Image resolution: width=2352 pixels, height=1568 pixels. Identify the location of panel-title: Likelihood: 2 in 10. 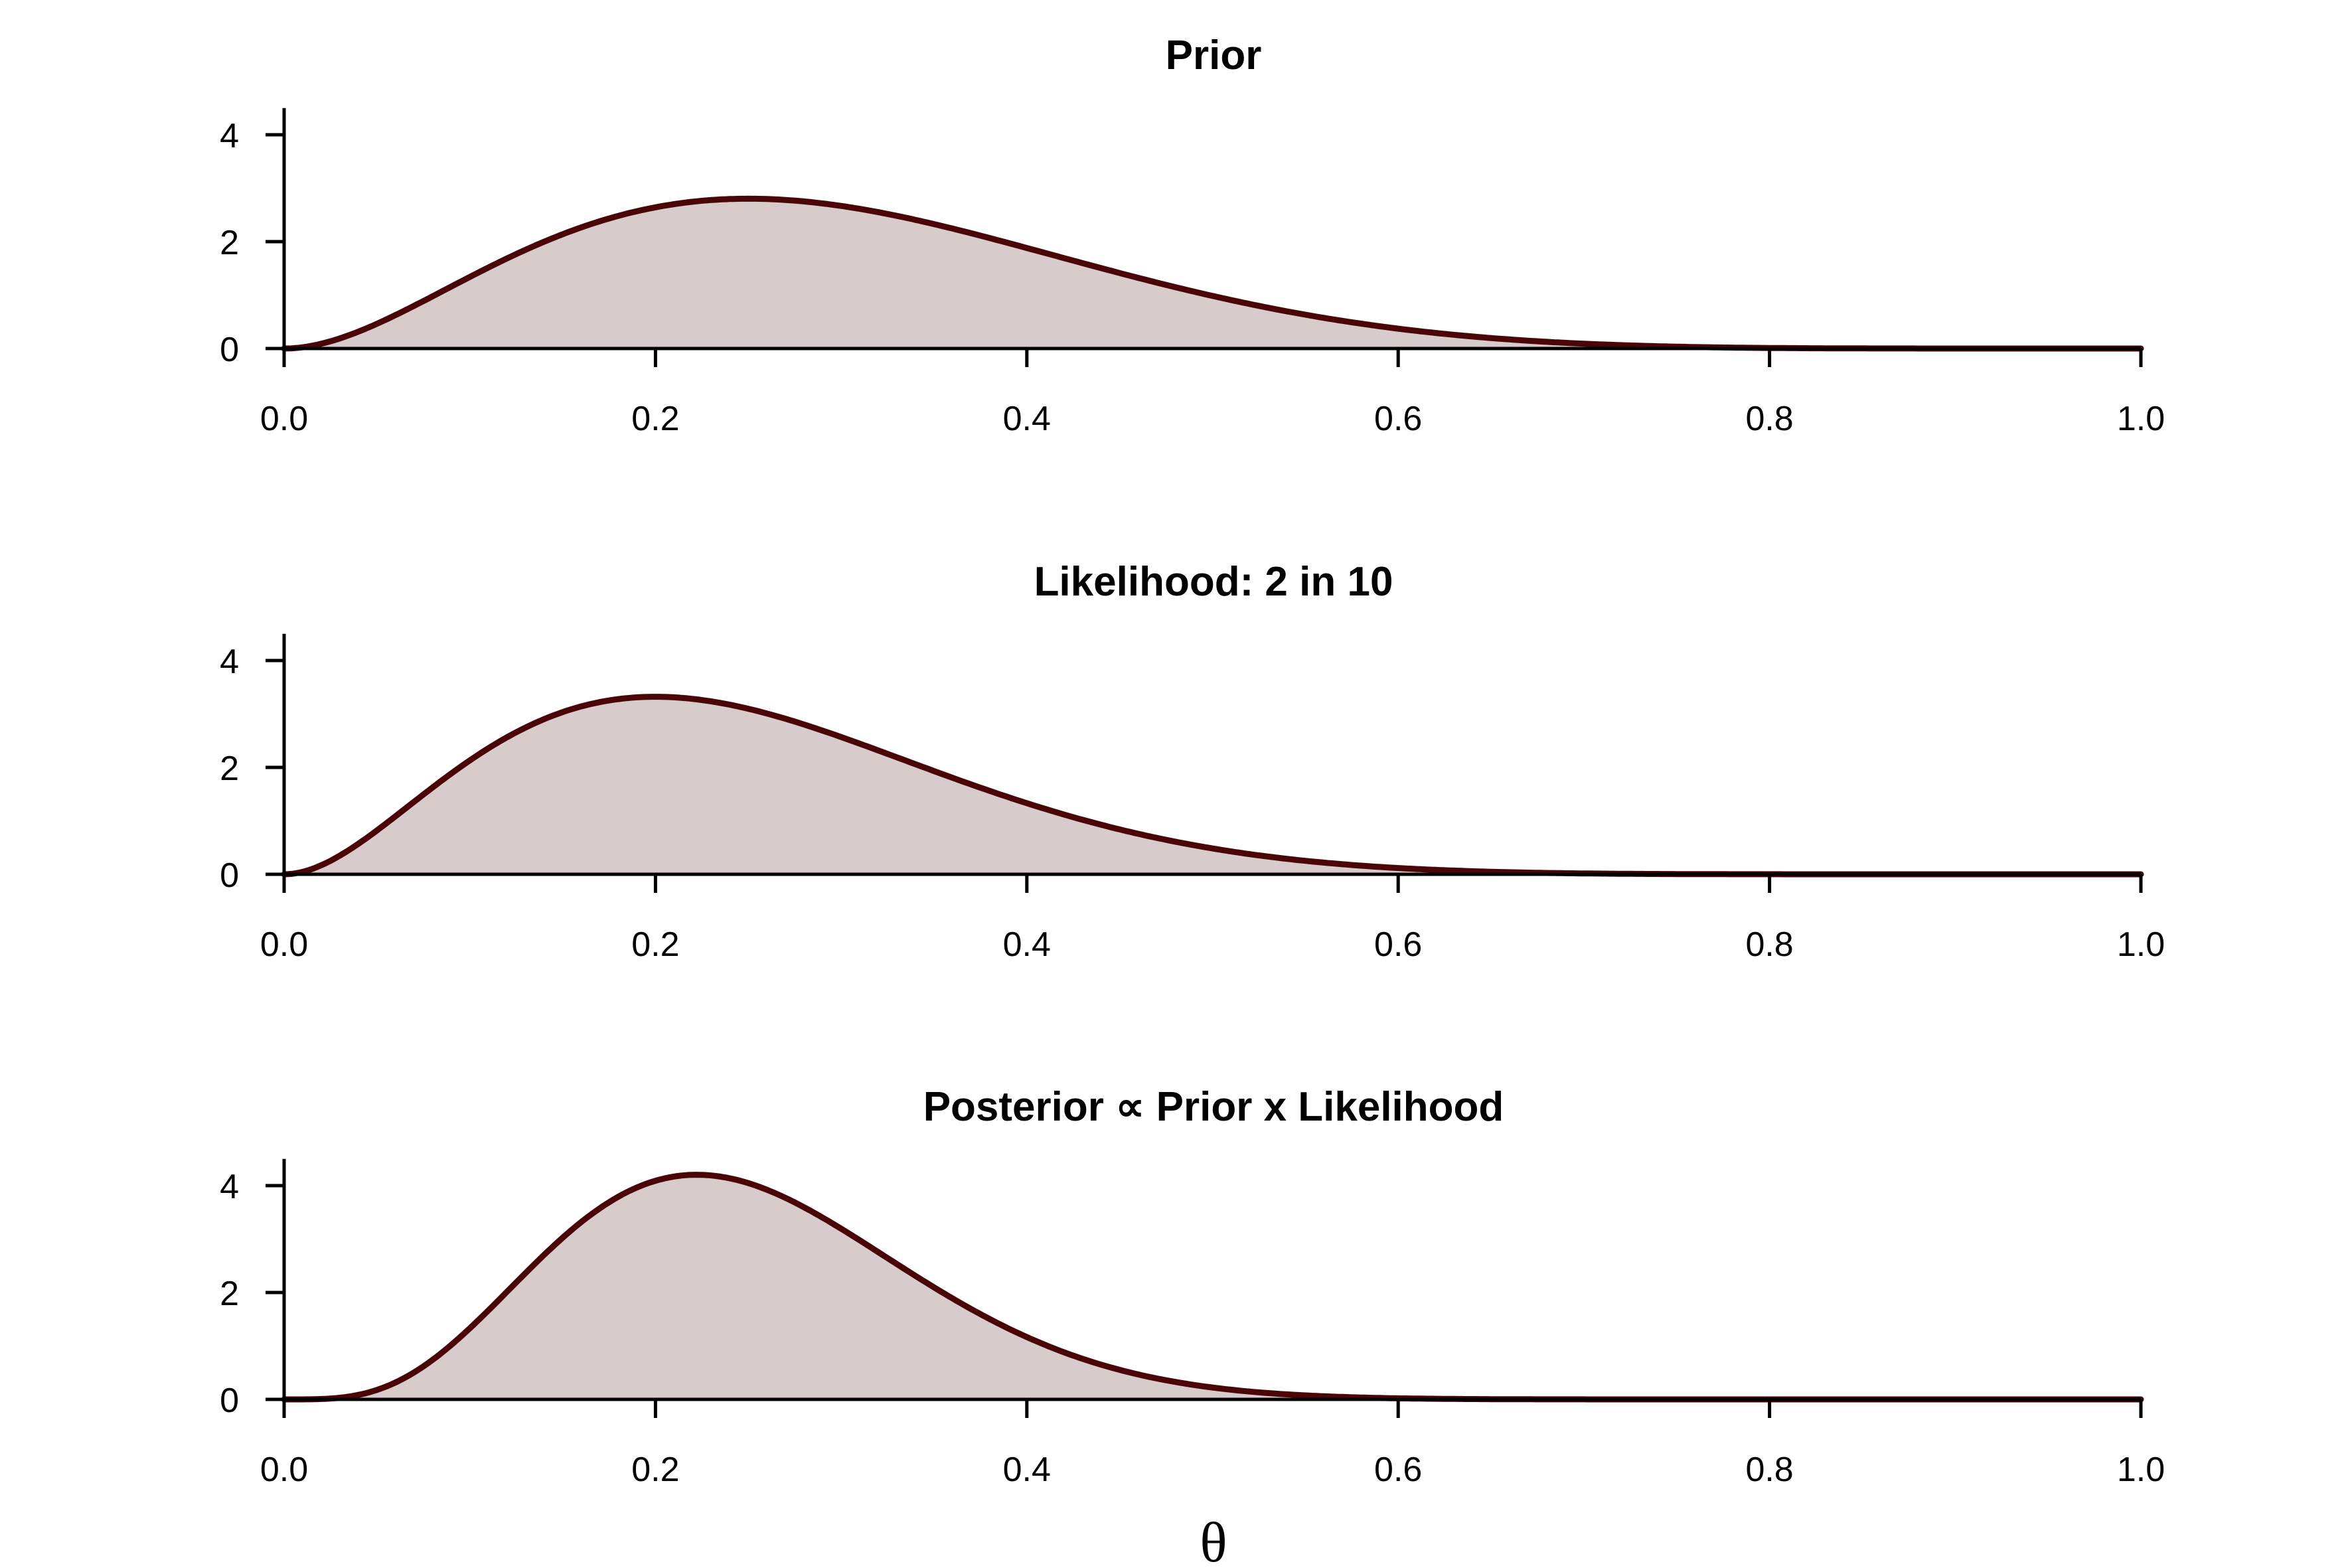
(1214, 582).